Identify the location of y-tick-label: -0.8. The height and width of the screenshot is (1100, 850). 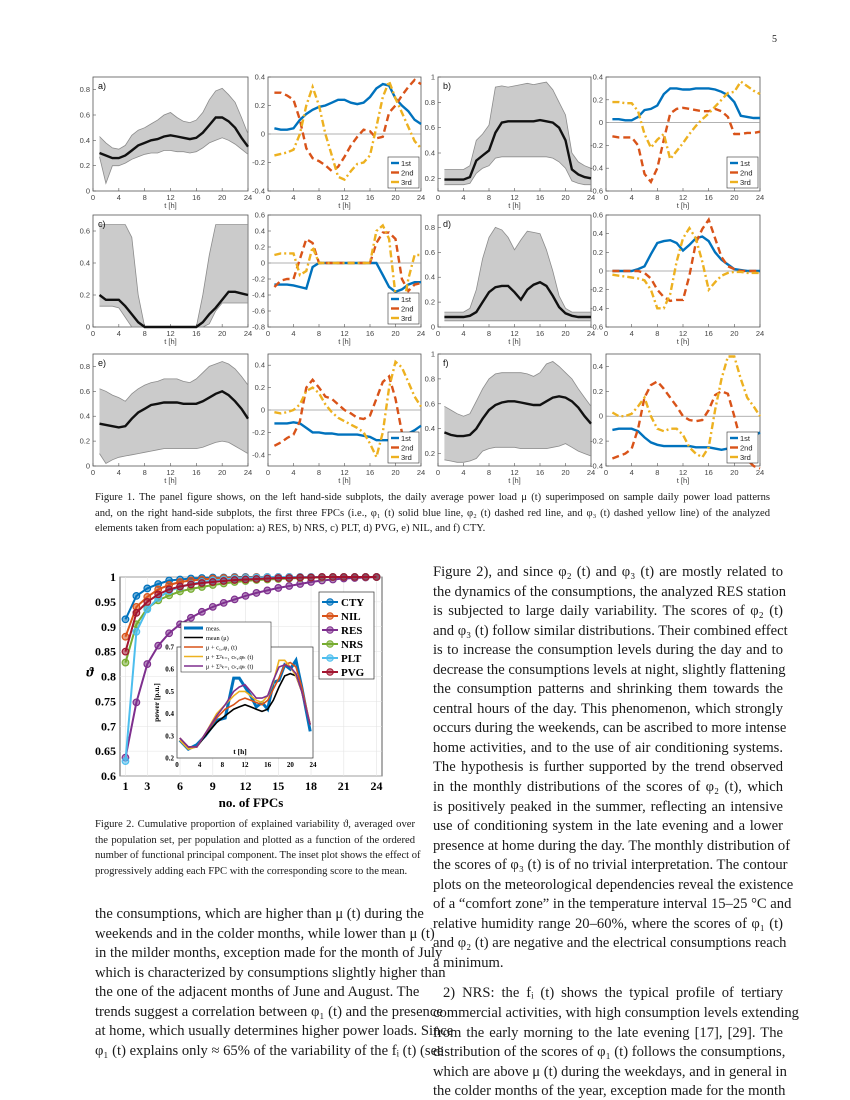
(258, 327).